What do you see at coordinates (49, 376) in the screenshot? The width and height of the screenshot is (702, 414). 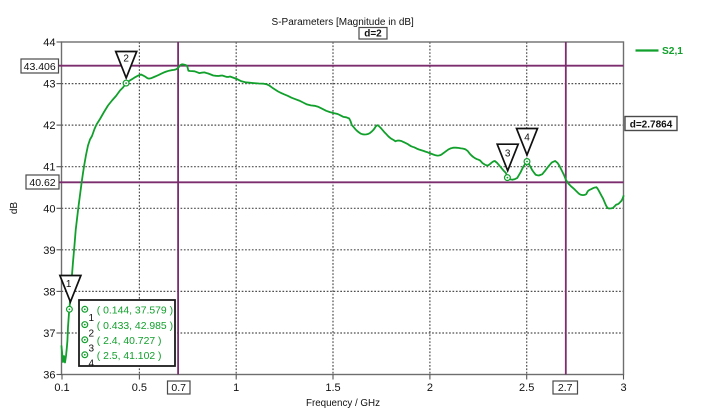 I see `svg-text: 36` at bounding box center [49, 376].